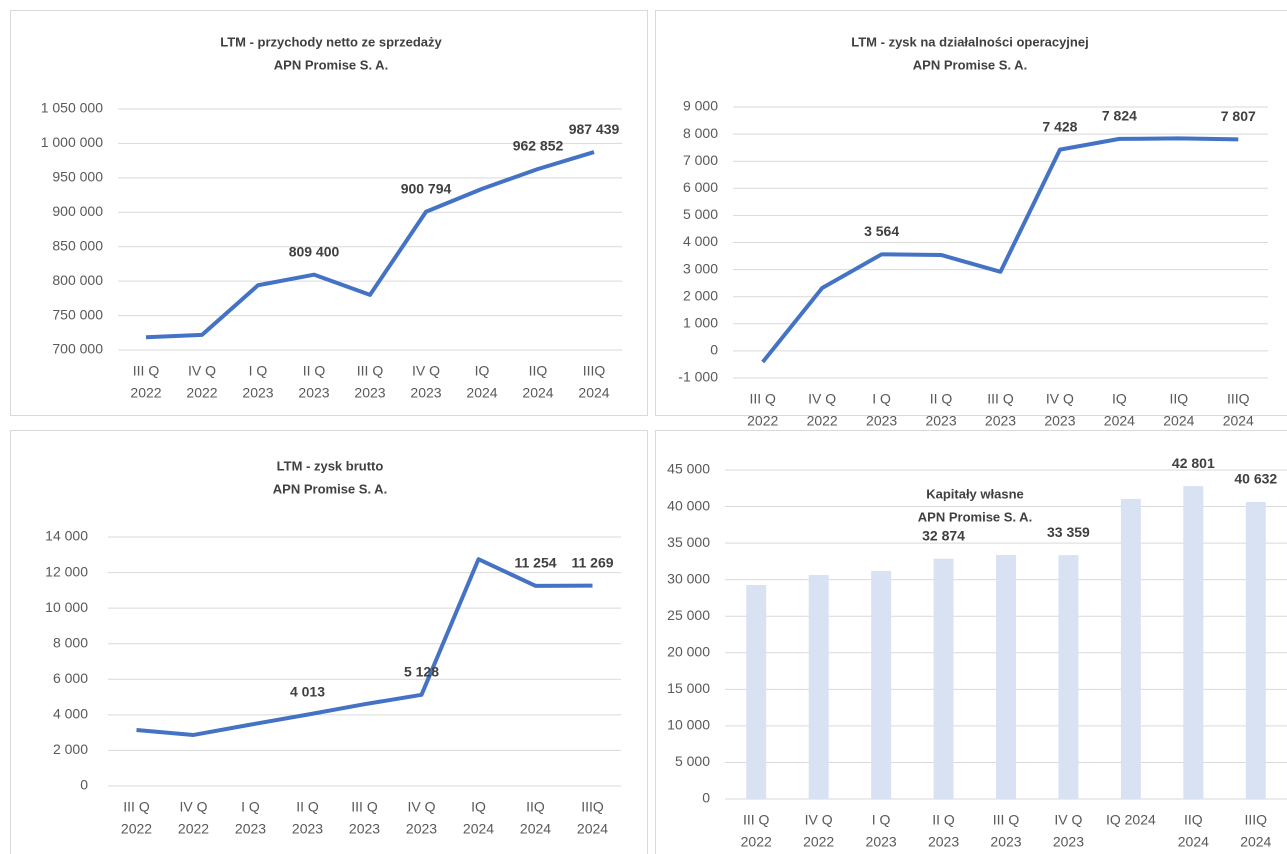  Describe the element at coordinates (70, 749) in the screenshot. I see `y-tick-label: 2 000` at that location.